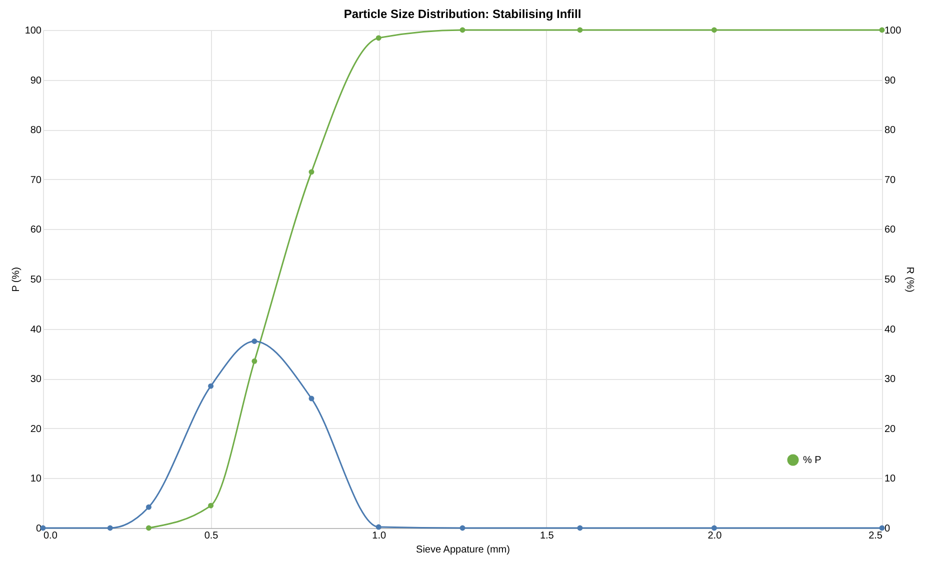  What do you see at coordinates (36, 380) in the screenshot?
I see `y-tick-label: 30` at bounding box center [36, 380].